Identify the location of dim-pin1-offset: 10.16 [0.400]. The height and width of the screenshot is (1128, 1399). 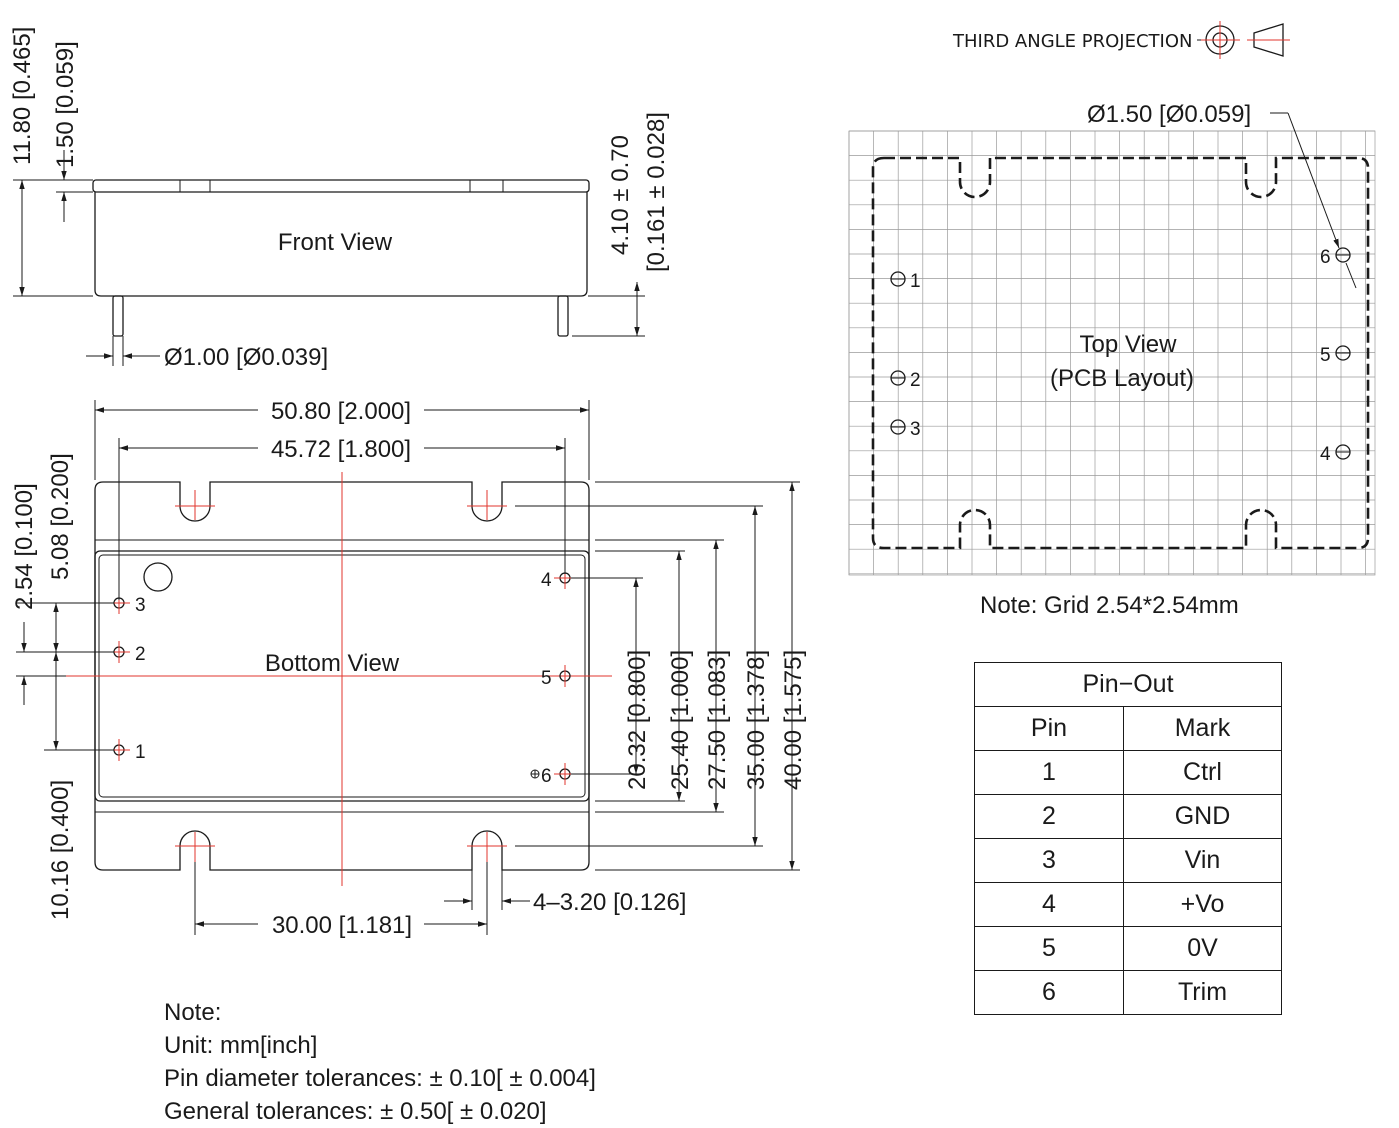
(60, 850).